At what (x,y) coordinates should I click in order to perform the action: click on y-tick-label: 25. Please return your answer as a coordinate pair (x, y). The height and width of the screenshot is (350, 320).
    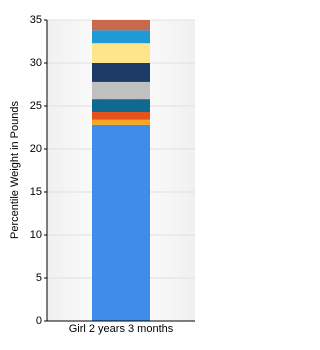
    Looking at the image, I should click on (36, 106).